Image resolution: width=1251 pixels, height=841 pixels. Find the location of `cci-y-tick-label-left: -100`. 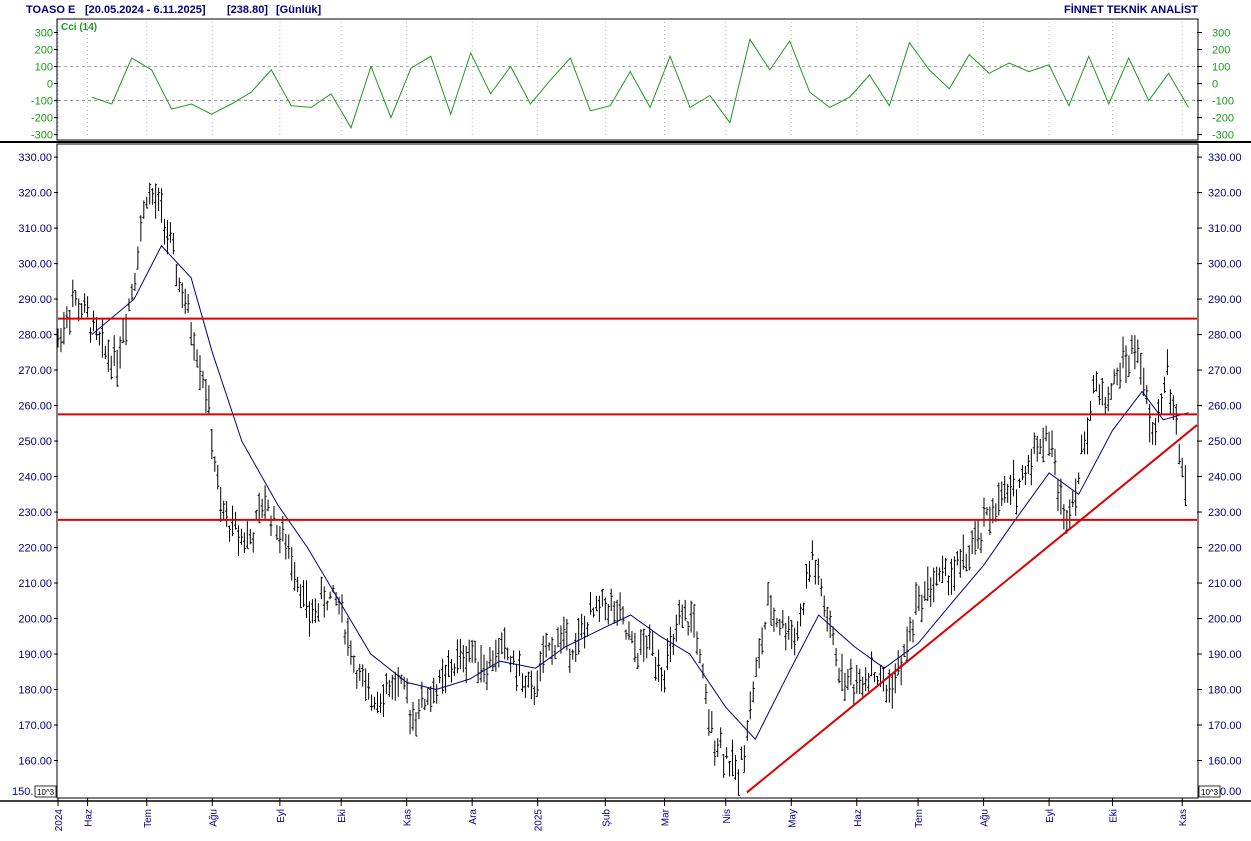

cci-y-tick-label-left: -100 is located at coordinates (42, 102).